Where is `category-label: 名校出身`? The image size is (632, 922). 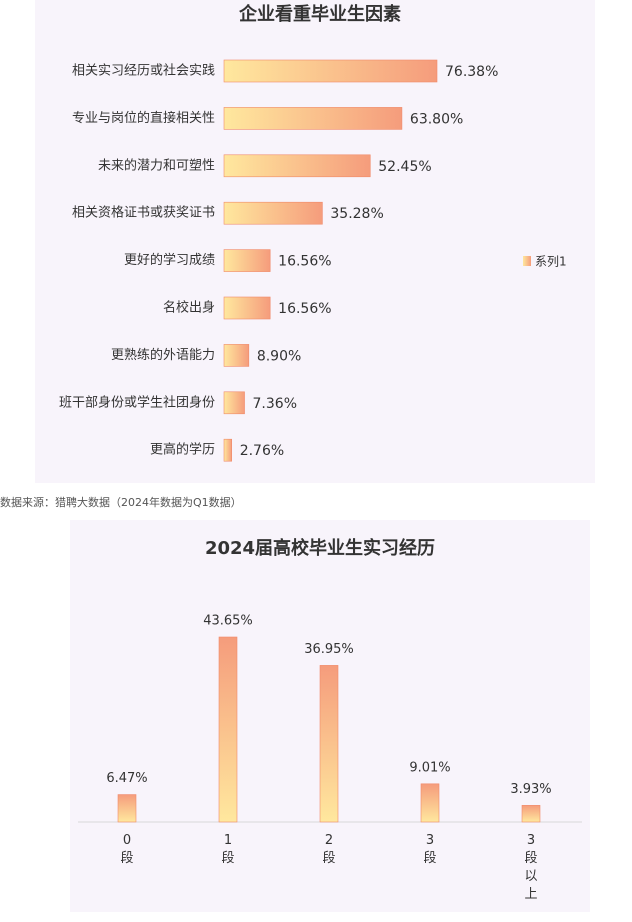
category-label: 名校出身 is located at coordinates (189, 308).